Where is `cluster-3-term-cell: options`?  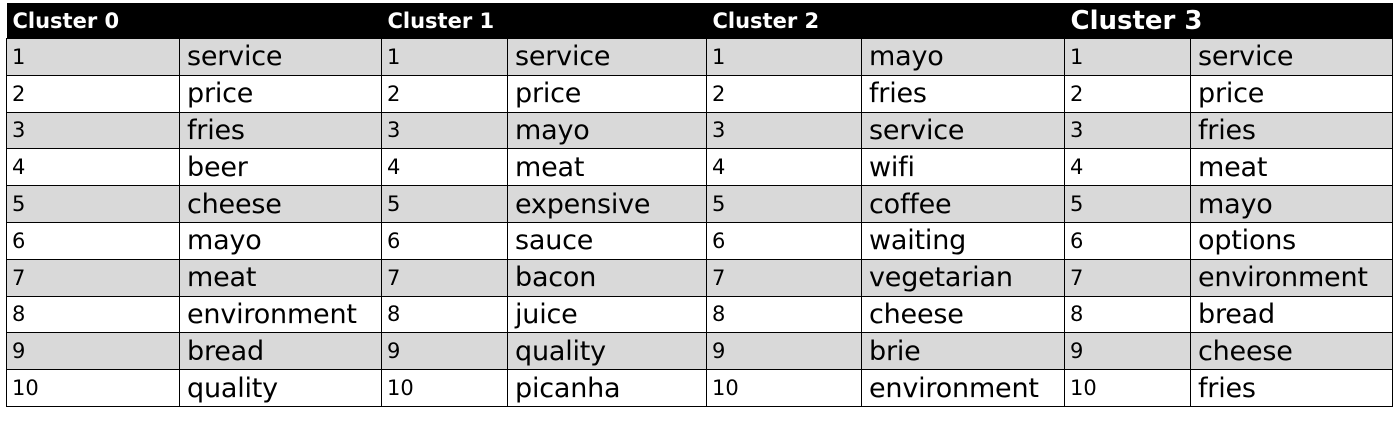
cluster-3-term-cell: options is located at coordinates (1291, 240).